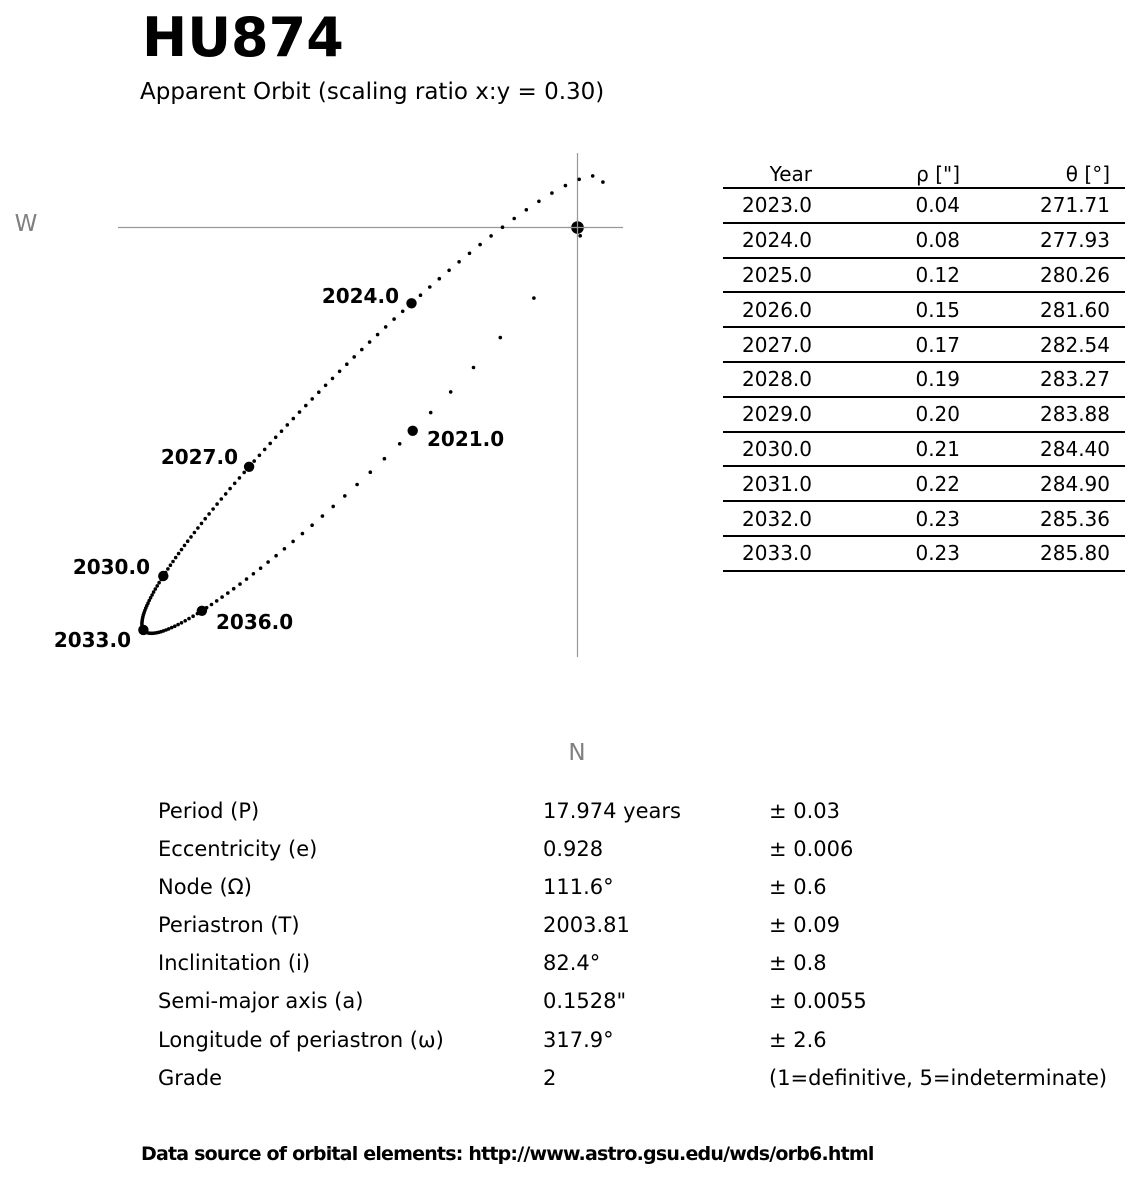 The width and height of the screenshot is (1141, 1180). What do you see at coordinates (1042, 414) in the screenshot?
I see `table-cell: 283.88` at bounding box center [1042, 414].